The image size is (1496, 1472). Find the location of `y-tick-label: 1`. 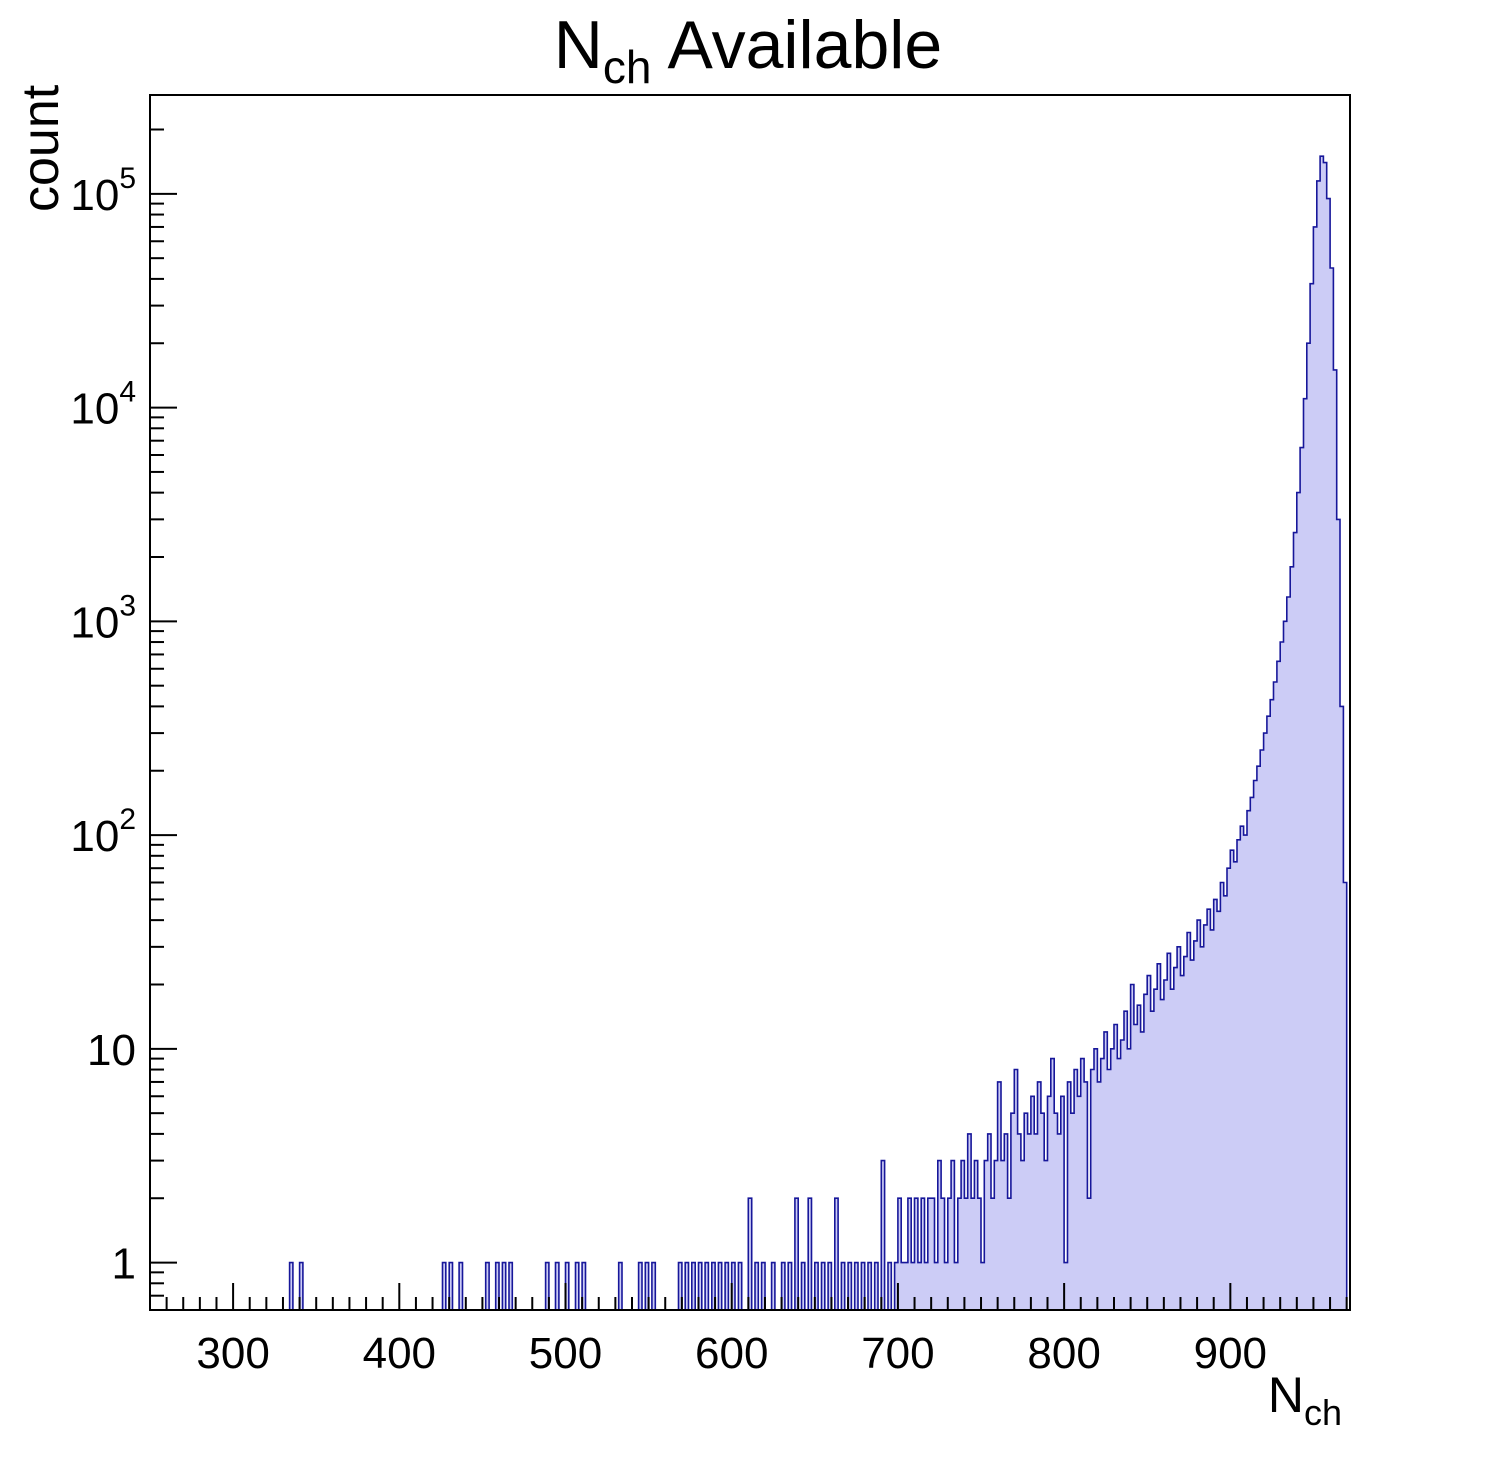

y-tick-label: 1 is located at coordinates (124, 1264).